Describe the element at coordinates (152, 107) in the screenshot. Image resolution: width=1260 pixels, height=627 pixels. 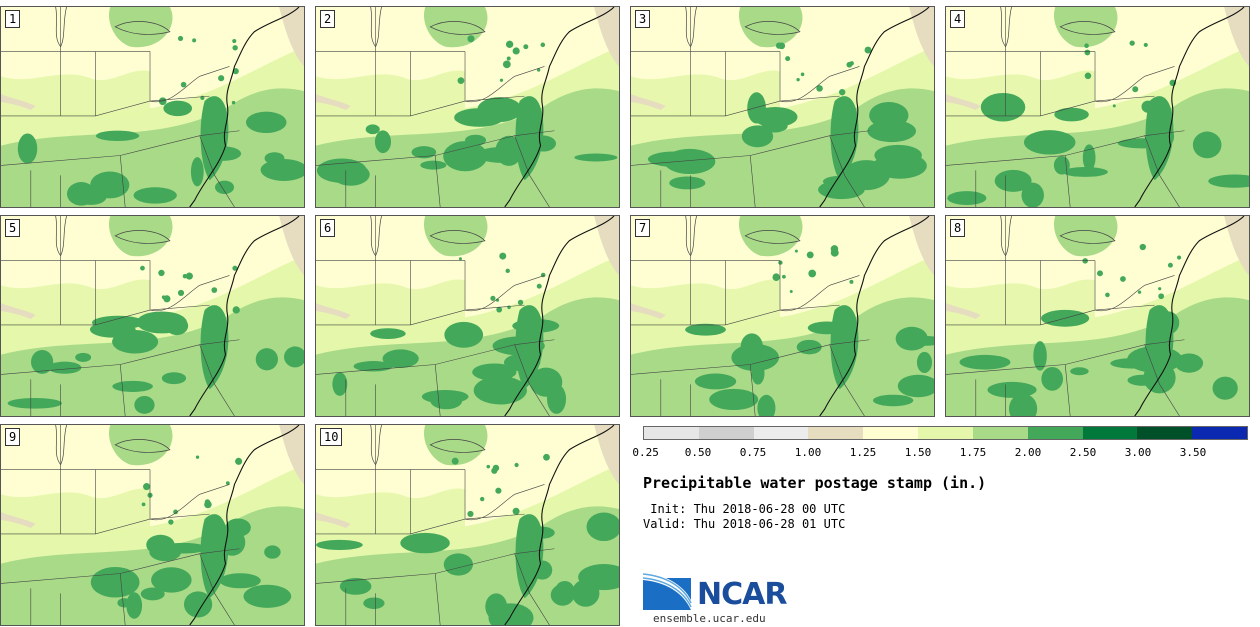
I see `ensemble-member-map: 1` at that location.